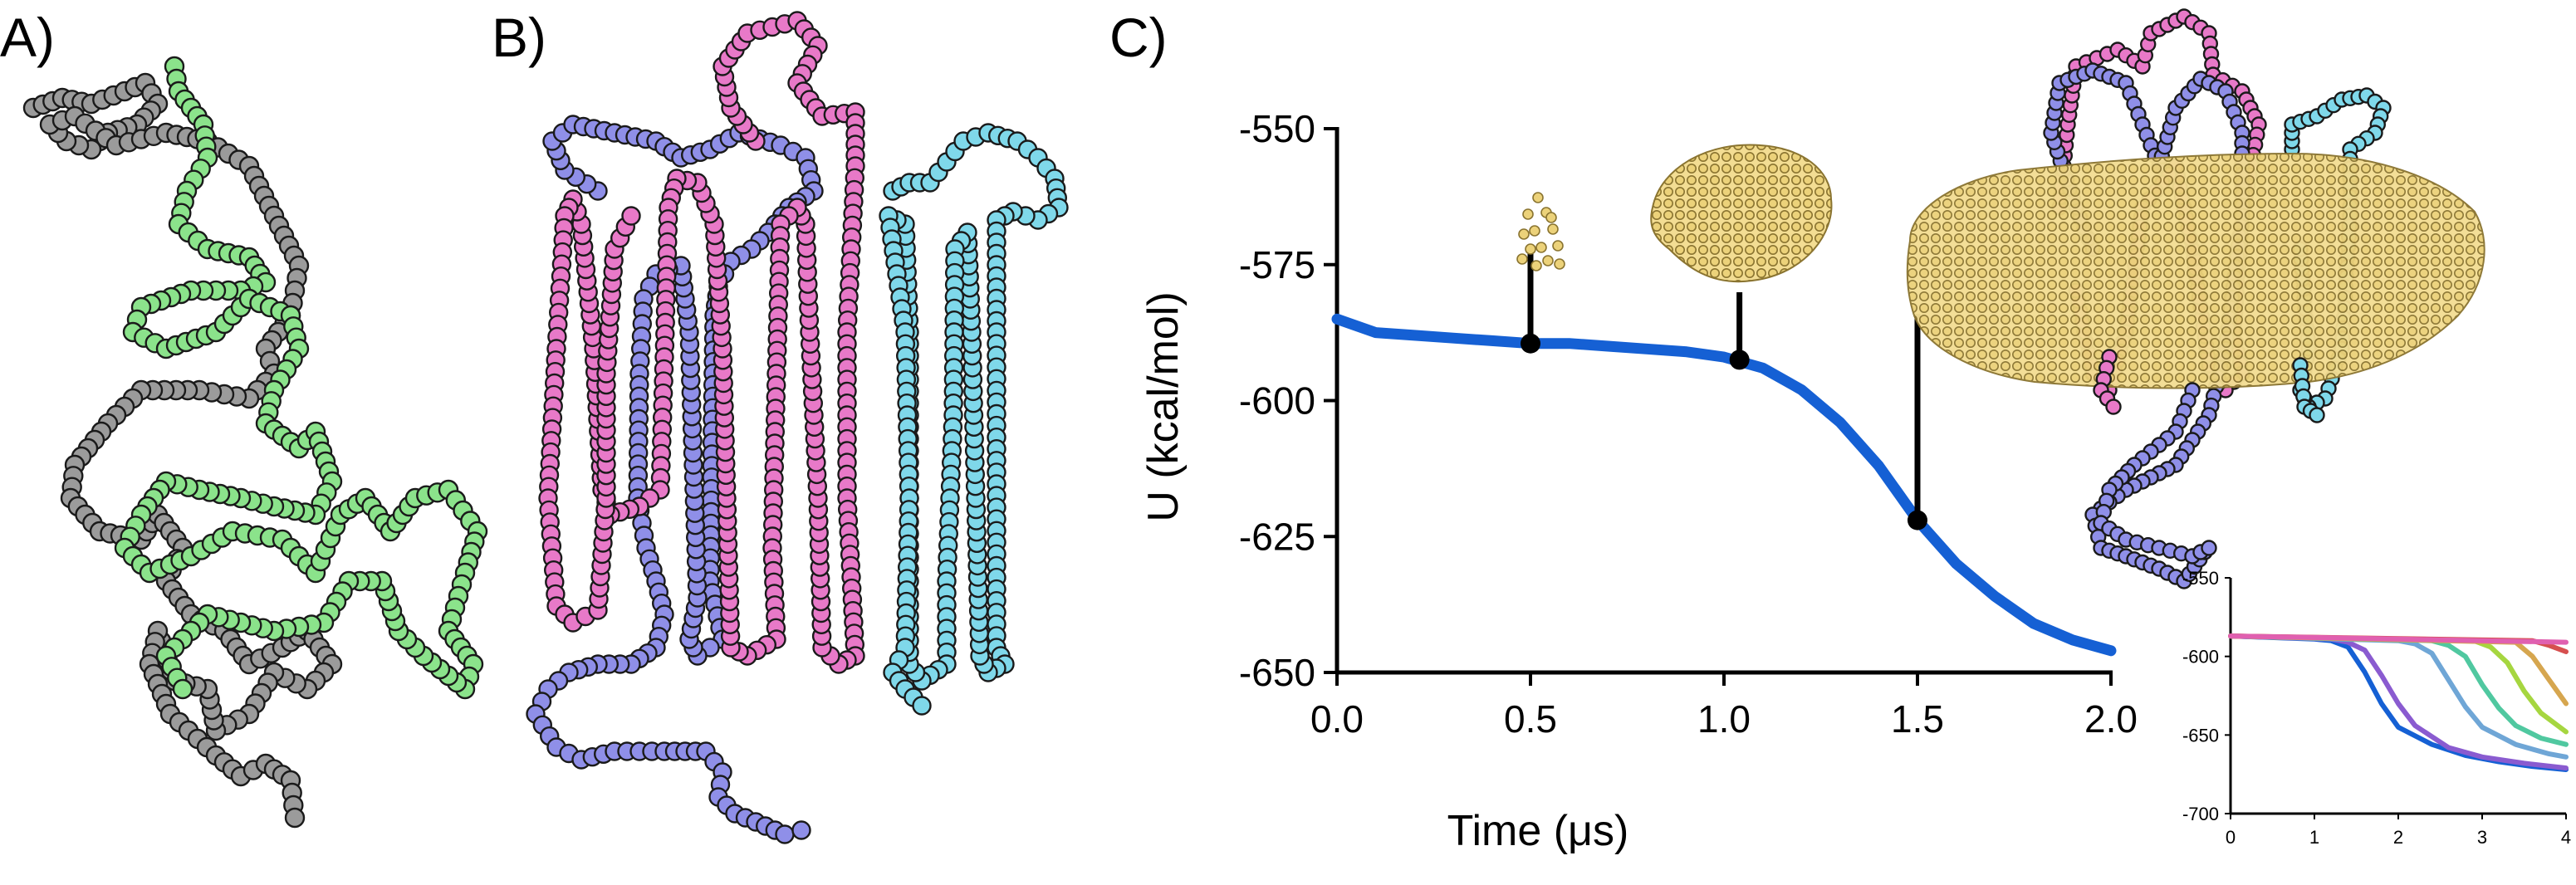 The image size is (2576, 885). Describe the element at coordinates (2111, 719) in the screenshot. I see `x-tick-label: 2.0` at that location.